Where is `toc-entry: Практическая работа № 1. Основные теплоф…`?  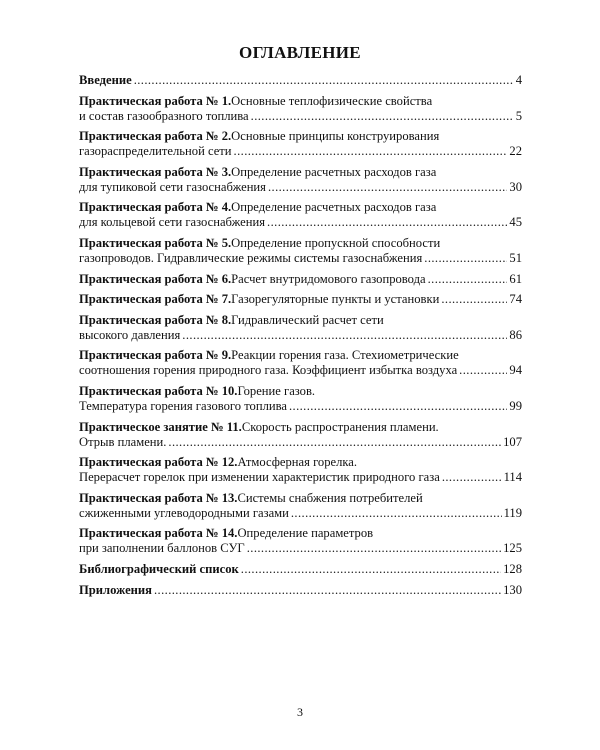
toc-entry: Практическая работа № 1. Основные теплоф… is located at coordinates (300, 109).